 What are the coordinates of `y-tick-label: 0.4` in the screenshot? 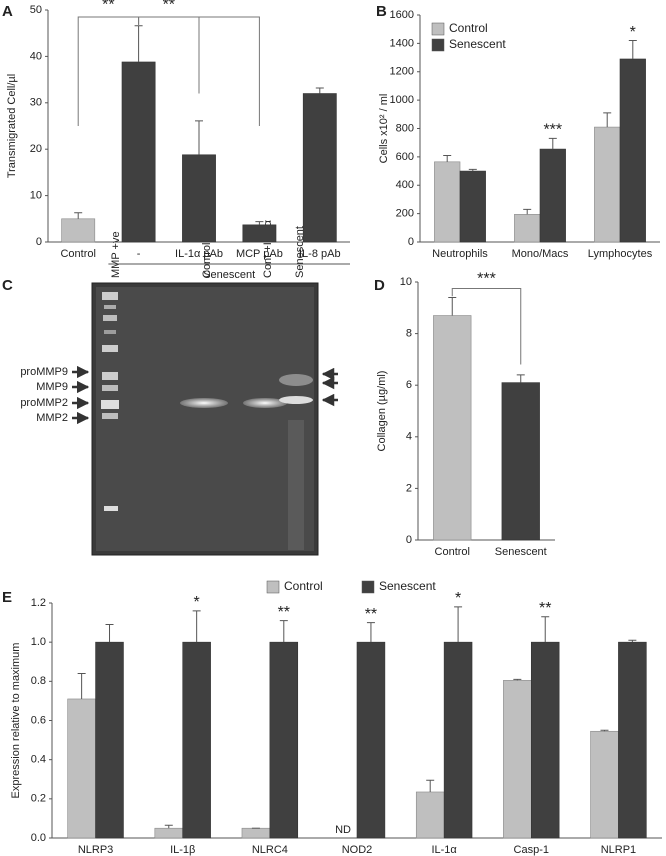 It's located at (38, 760).